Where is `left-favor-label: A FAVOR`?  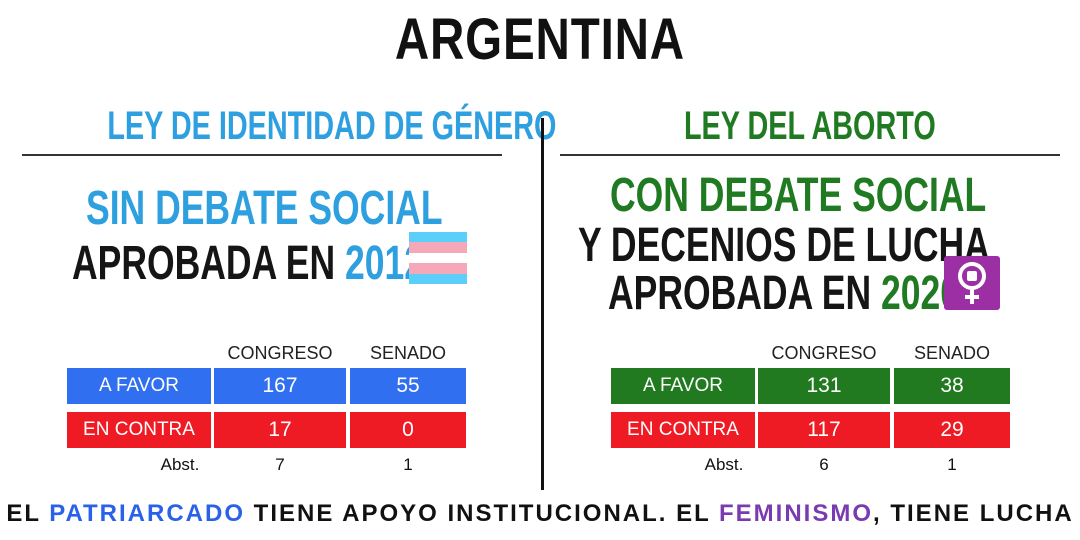 left-favor-label: A FAVOR is located at coordinates (139, 386).